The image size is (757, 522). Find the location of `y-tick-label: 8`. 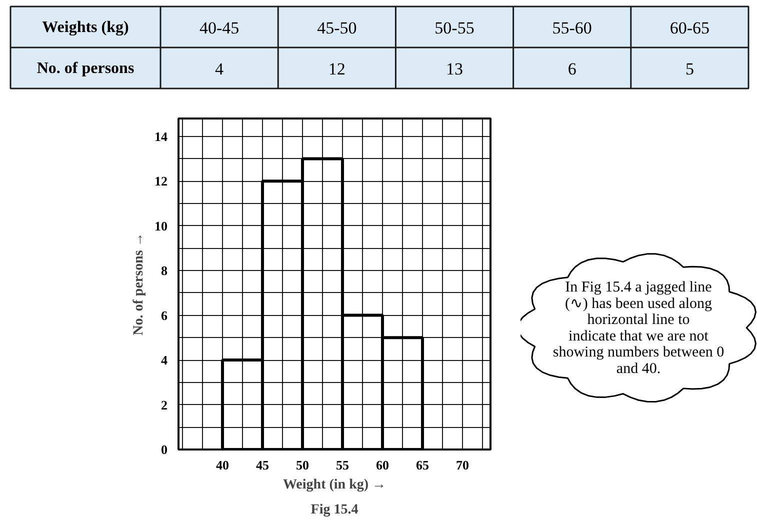

y-tick-label: 8 is located at coordinates (164, 270).